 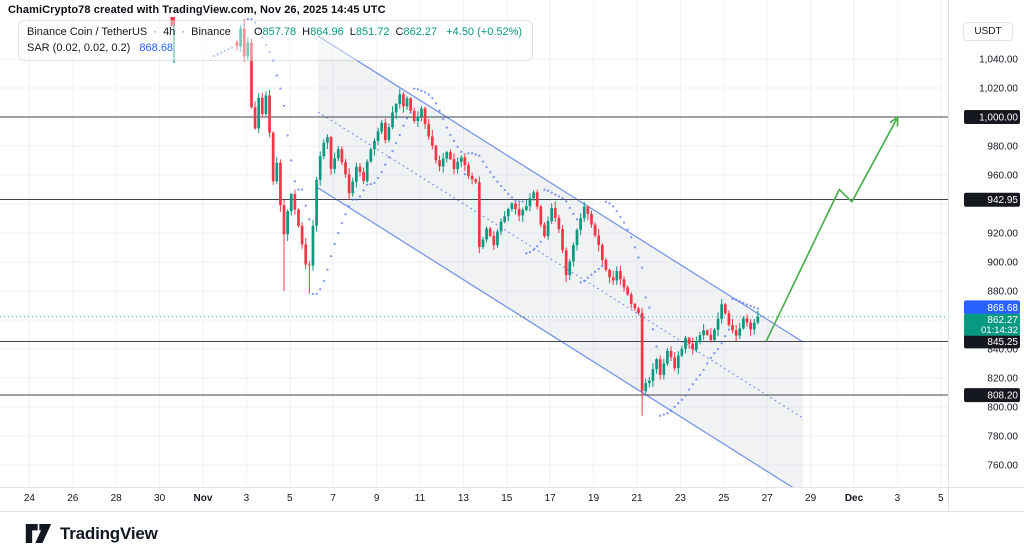 What do you see at coordinates (1002, 379) in the screenshot?
I see `svg-text: 820.00` at bounding box center [1002, 379].